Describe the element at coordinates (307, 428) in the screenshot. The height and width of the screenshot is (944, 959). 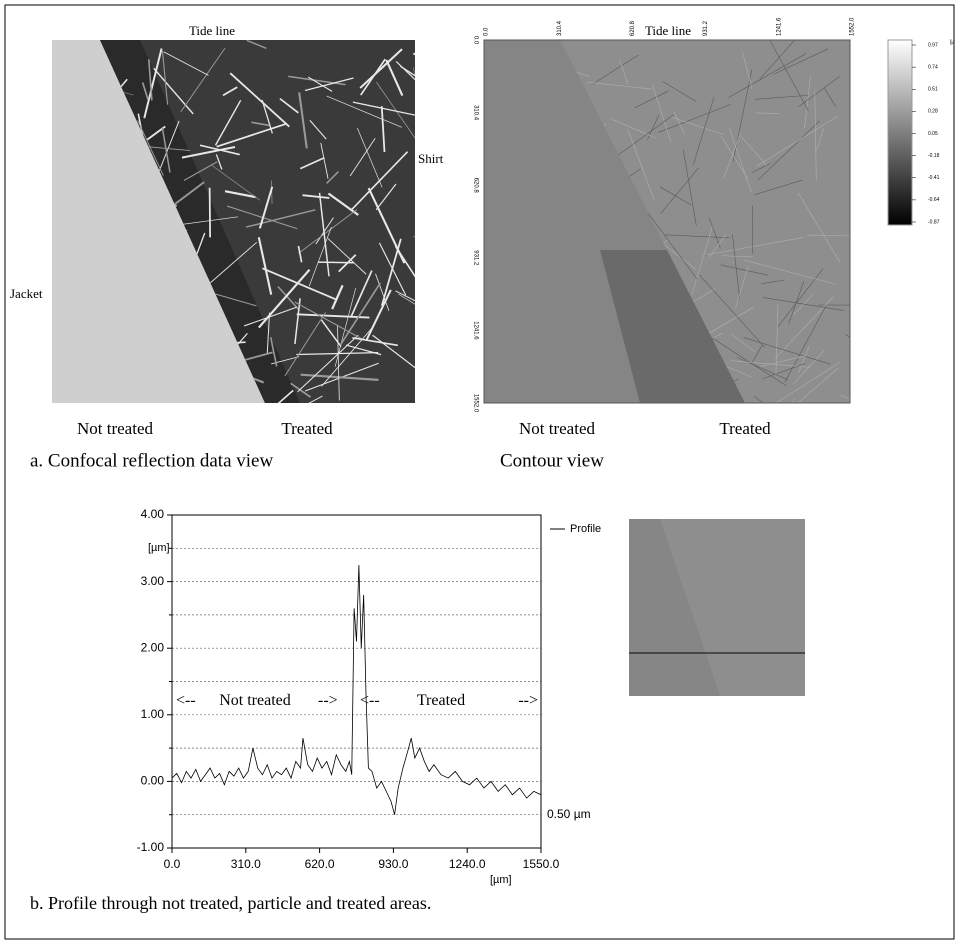
I see `image-label: Treated` at that location.